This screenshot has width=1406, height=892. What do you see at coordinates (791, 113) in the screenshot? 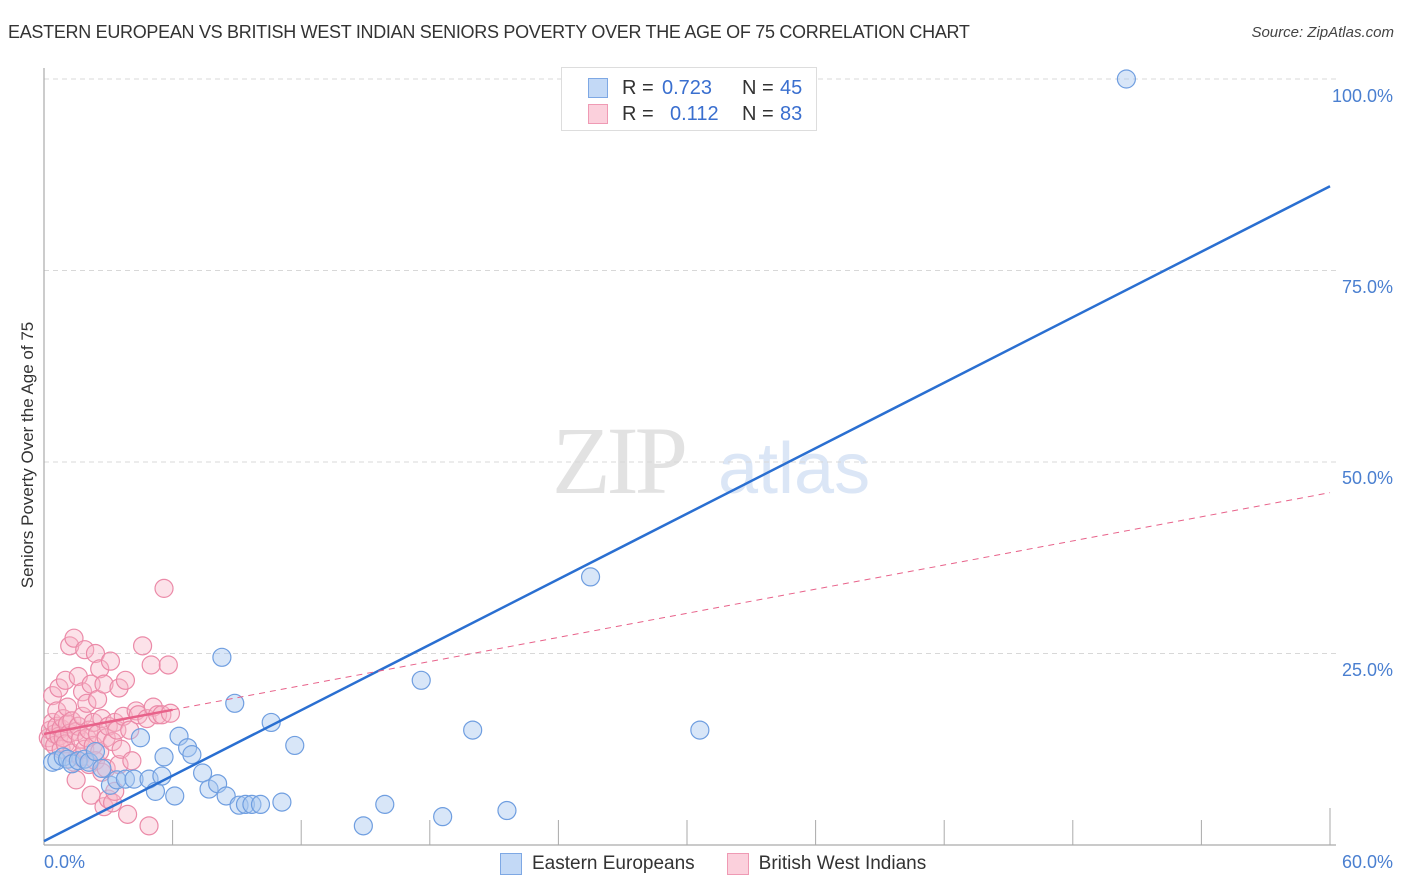
I see `n-value: 83` at bounding box center [791, 113].